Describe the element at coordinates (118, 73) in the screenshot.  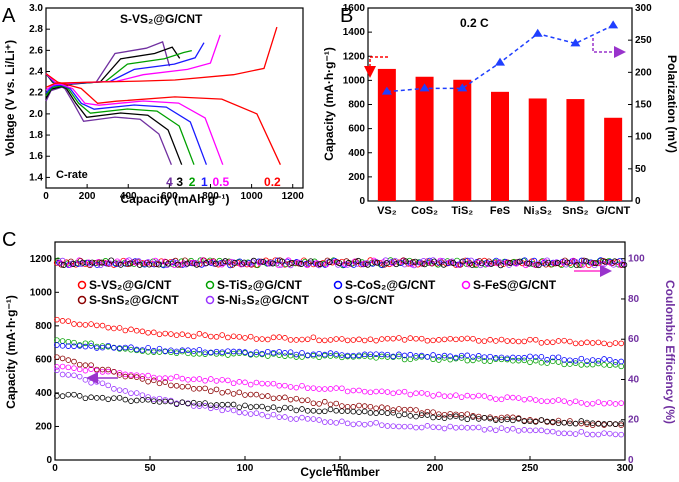
I see `panel-a-charge-curve` at that location.